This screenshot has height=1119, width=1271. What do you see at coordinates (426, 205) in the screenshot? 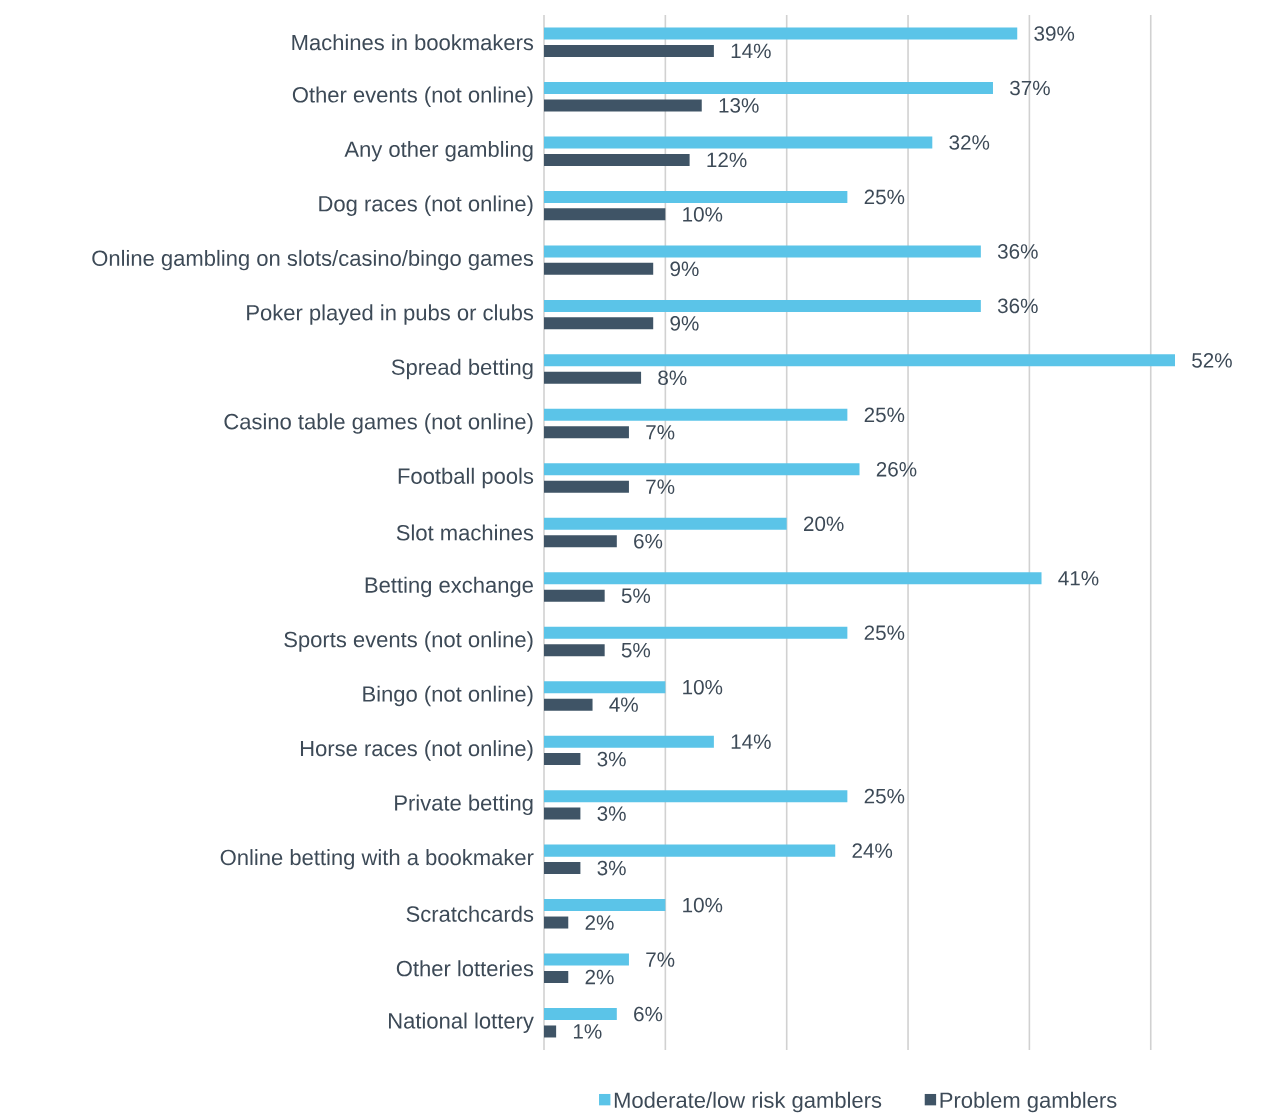
I see `y-tick-label: Dog races (not online)` at bounding box center [426, 205].